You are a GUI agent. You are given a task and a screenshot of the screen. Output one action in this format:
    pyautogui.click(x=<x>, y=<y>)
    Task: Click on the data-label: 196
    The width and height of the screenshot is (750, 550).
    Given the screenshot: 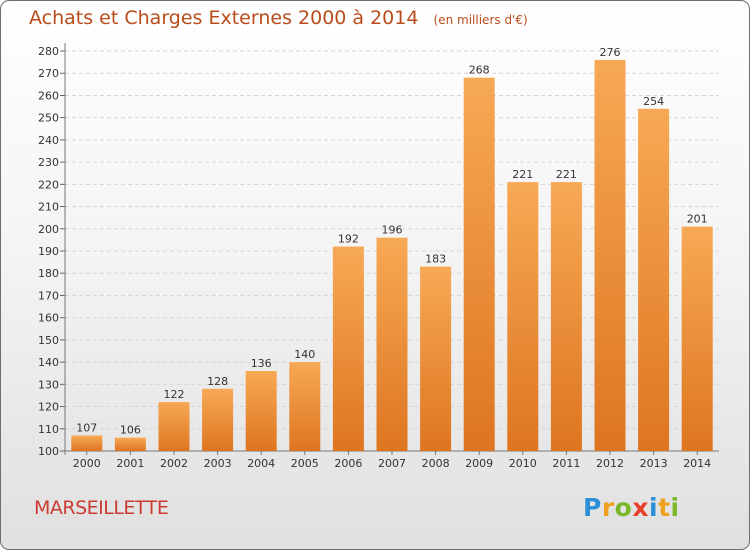 What is the action you would take?
    pyautogui.click(x=392, y=230)
    